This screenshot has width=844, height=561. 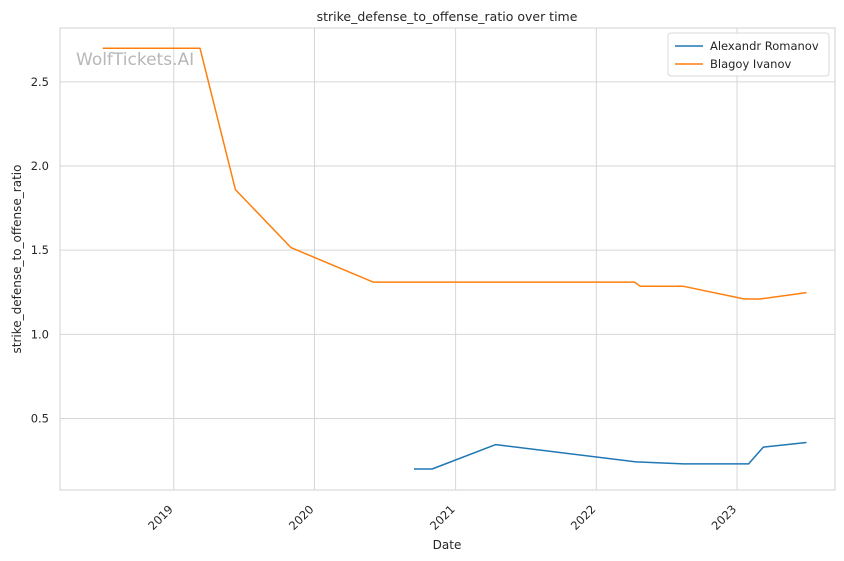 I want to click on y-axis-label: strike_defense_to_offense_ratio, so click(x=17, y=259).